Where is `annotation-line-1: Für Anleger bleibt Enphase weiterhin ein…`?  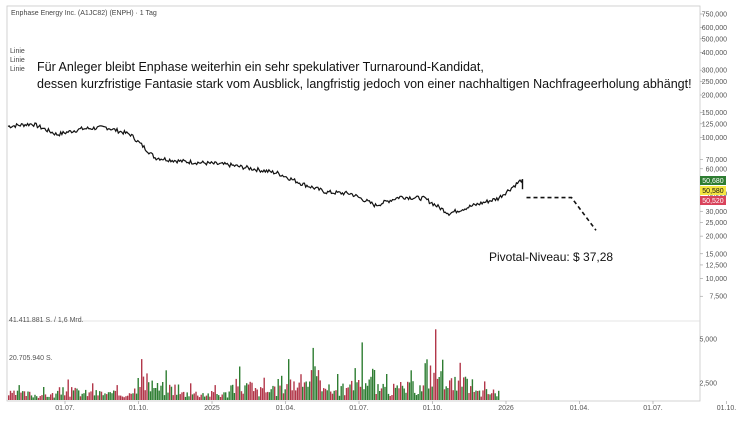 annotation-line-1: Für Anleger bleibt Enphase weiterhin ein… is located at coordinates (260, 67).